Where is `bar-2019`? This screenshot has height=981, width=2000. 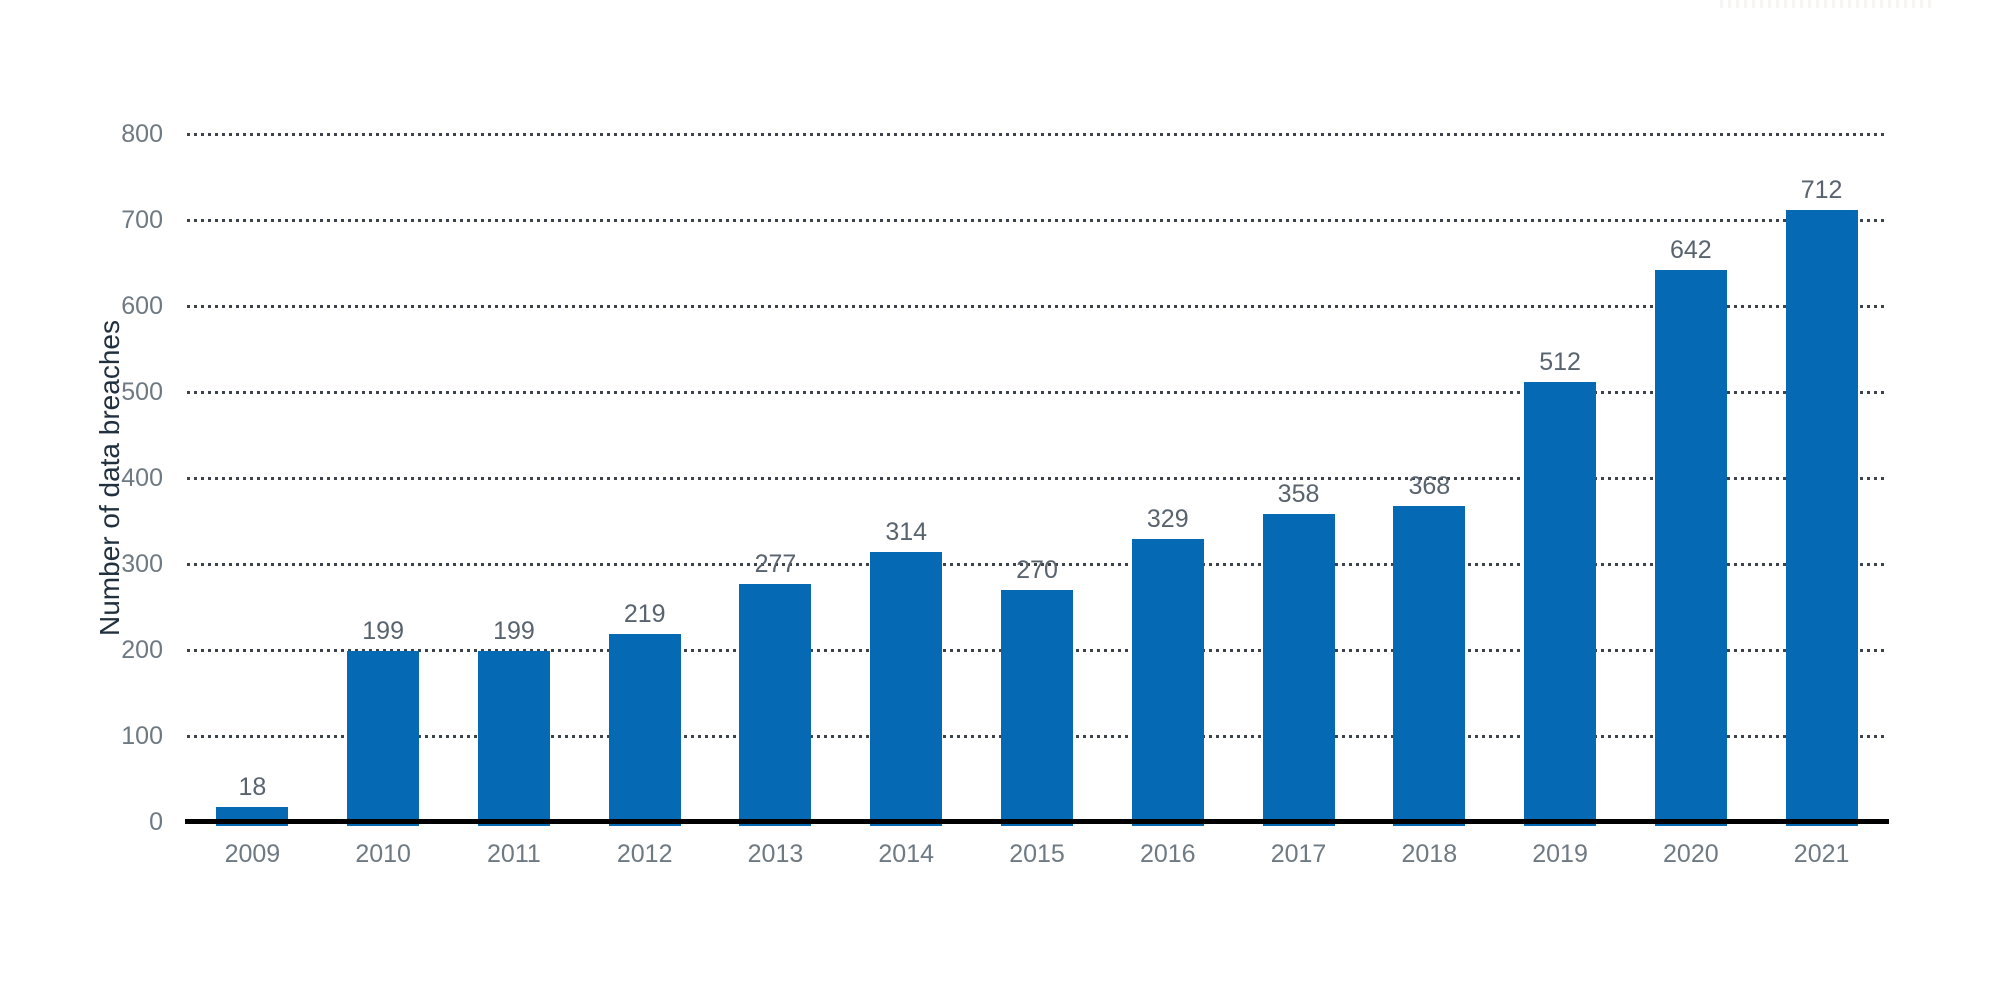 bar-2019 is located at coordinates (1560, 603).